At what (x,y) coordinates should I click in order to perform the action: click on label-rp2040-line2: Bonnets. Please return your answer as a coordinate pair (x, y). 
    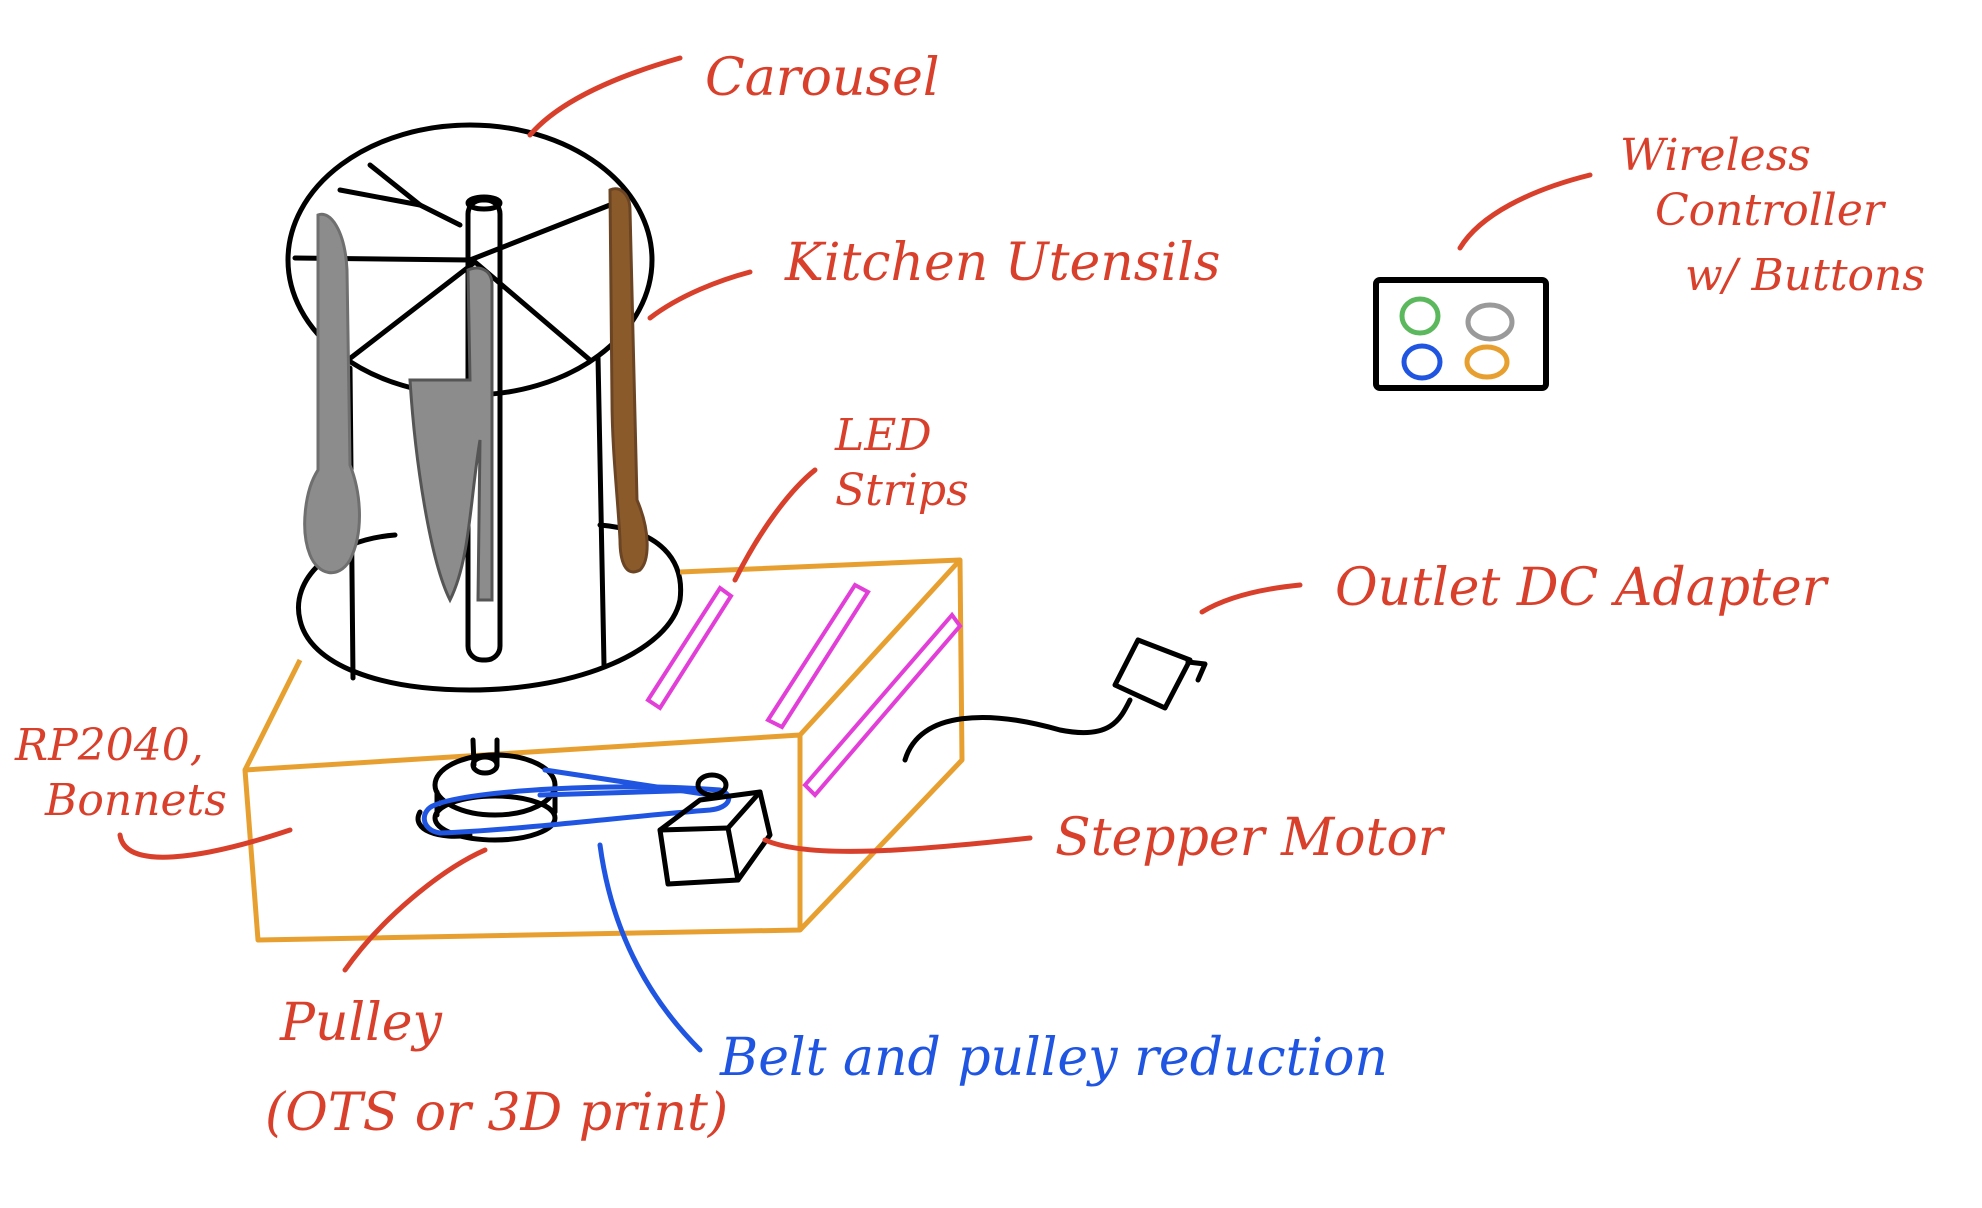
    Looking at the image, I should click on (135, 800).